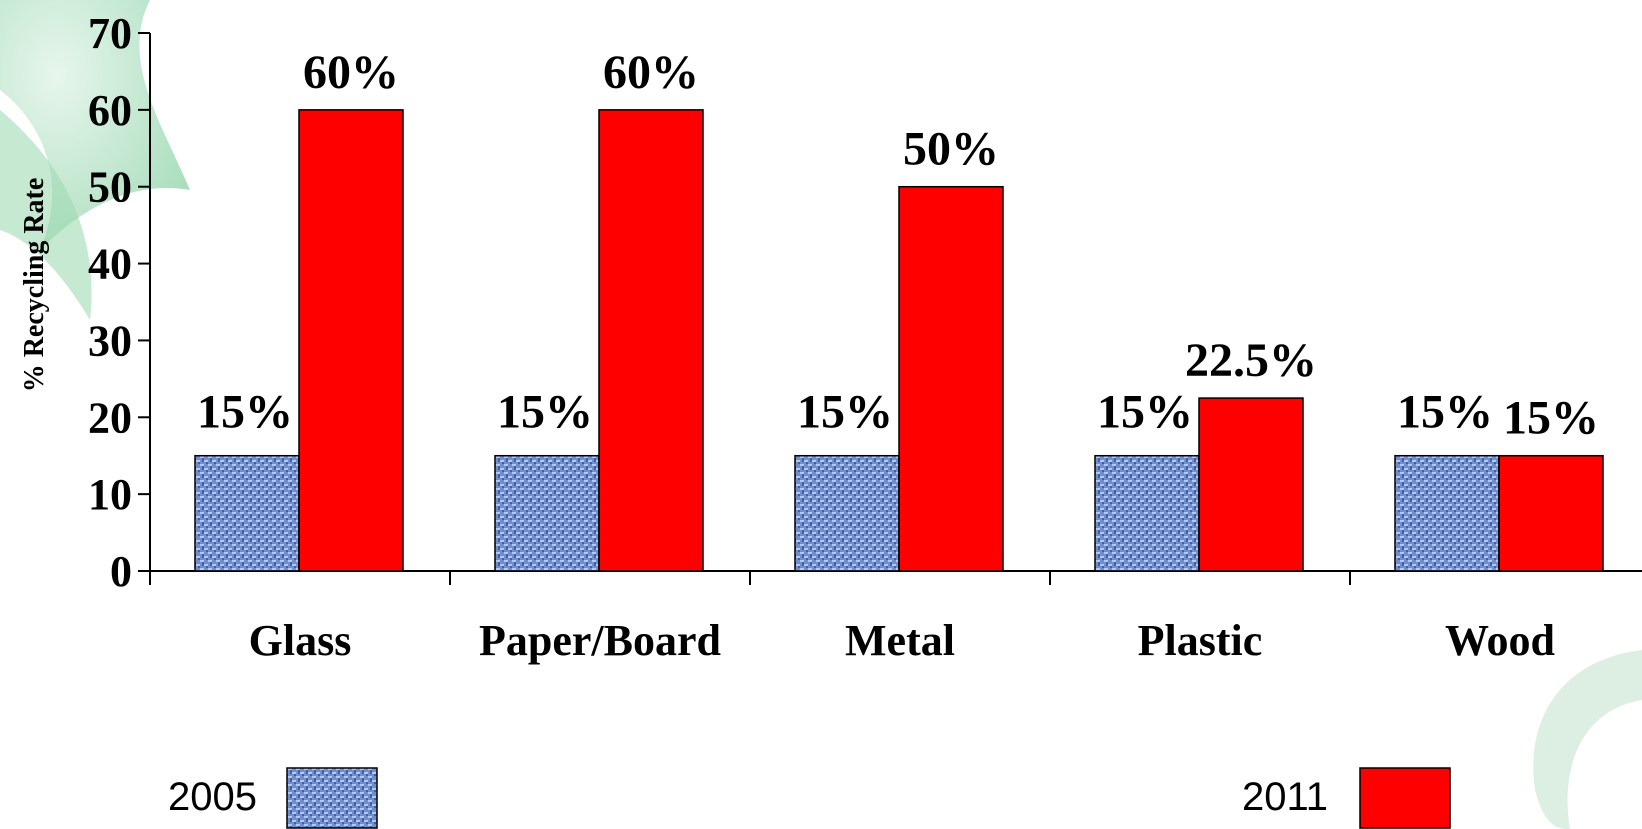 The image size is (1642, 829). Describe the element at coordinates (651, 340) in the screenshot. I see `bar-2011-paper-board` at that location.